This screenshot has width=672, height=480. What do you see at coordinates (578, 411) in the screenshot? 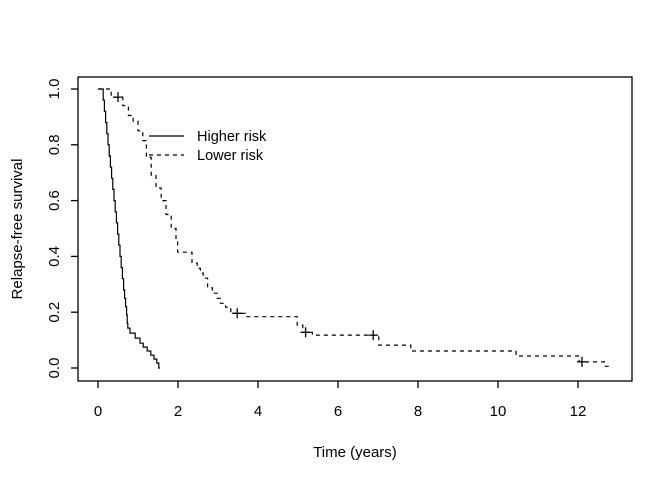
I see `x-tick-label: 12` at bounding box center [578, 411].